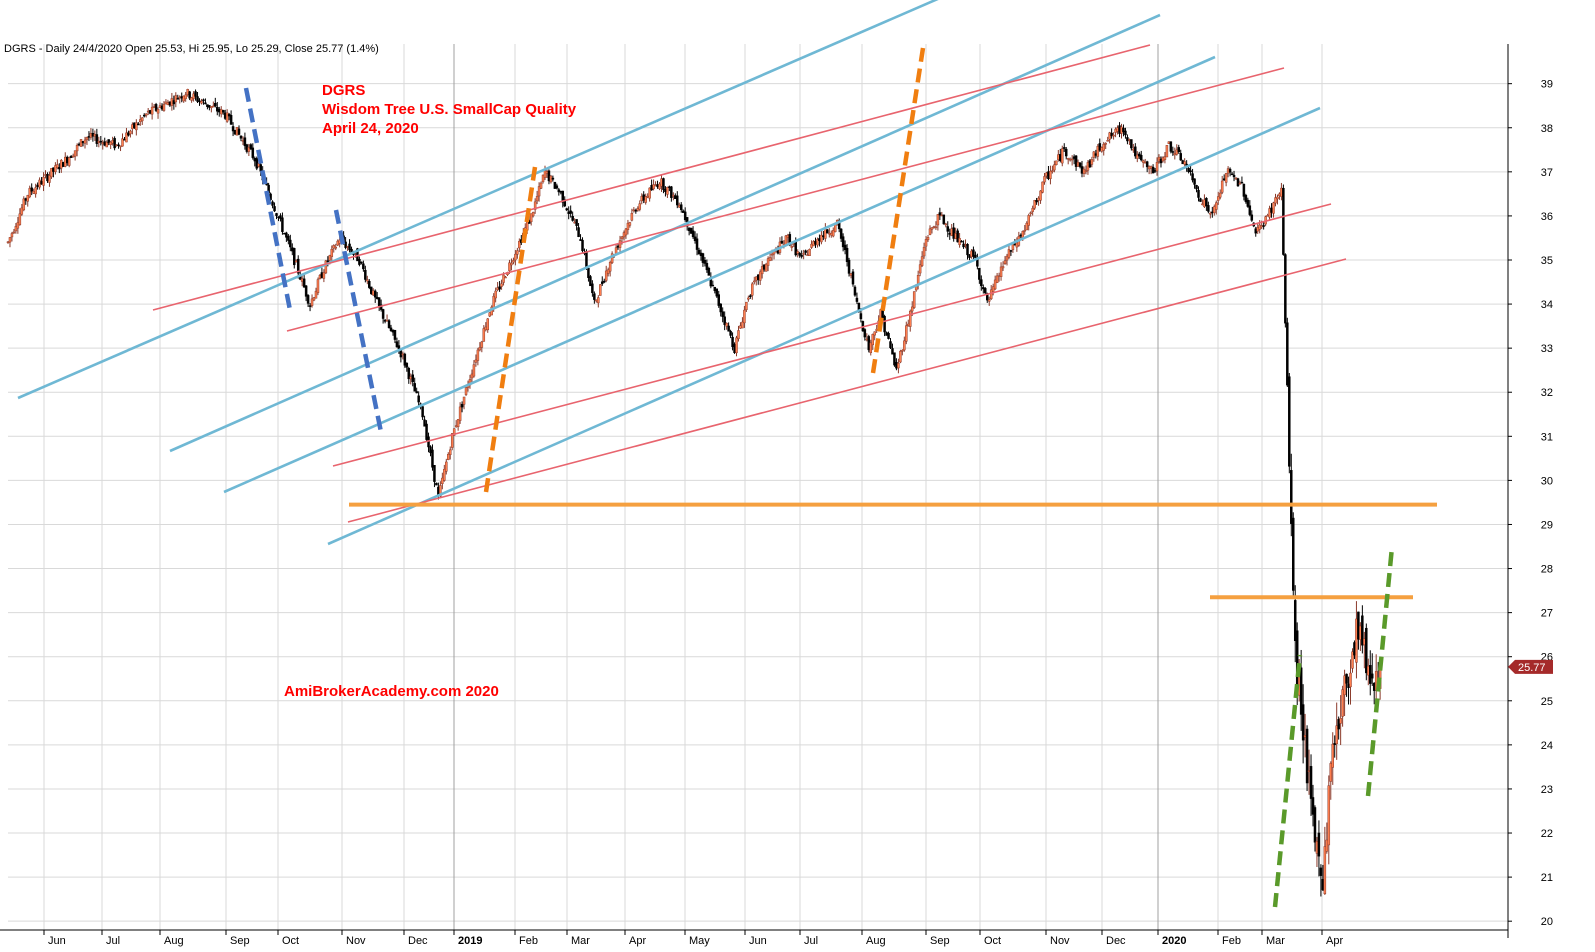 This screenshot has width=1595, height=952. Describe the element at coordinates (637, 941) in the screenshot. I see `x-tick-label: Apr` at that location.